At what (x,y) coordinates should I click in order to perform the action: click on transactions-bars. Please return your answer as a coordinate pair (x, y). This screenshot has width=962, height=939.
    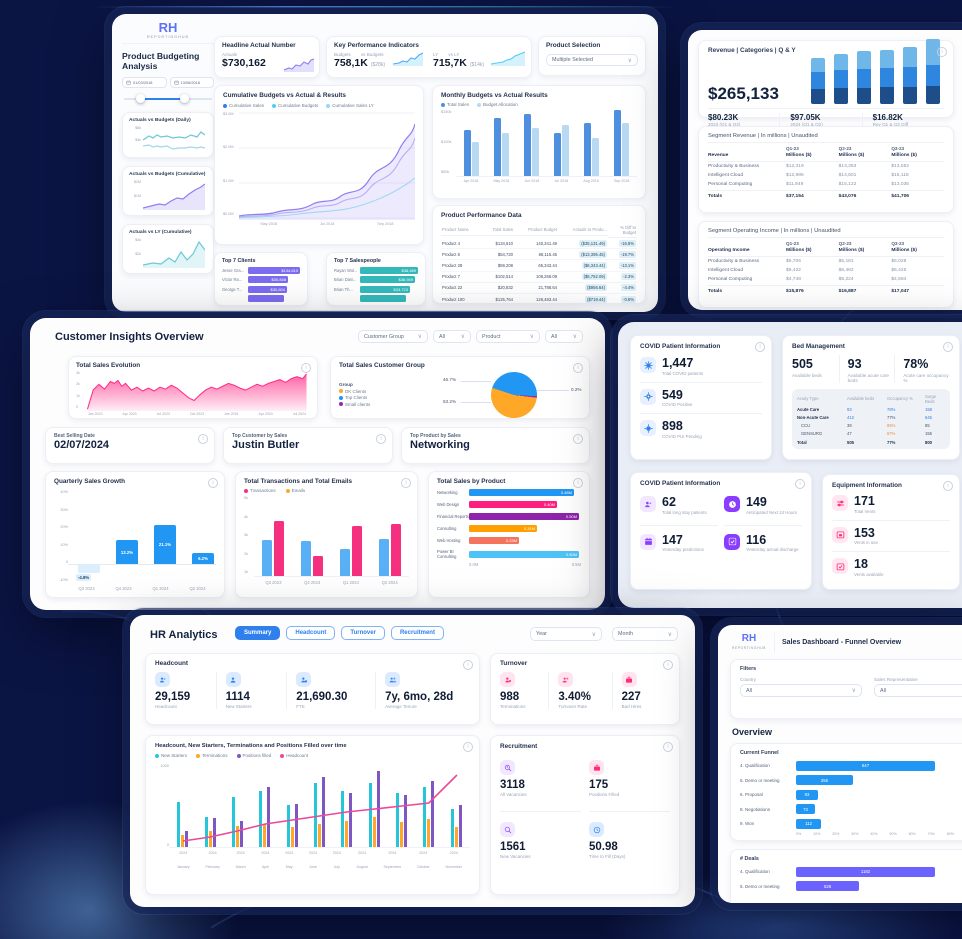
    Looking at the image, I should click on (331, 536).